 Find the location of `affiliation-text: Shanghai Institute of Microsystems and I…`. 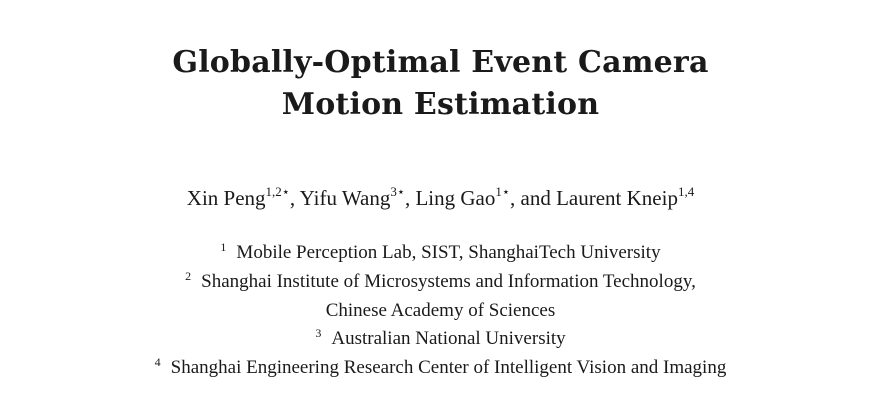

affiliation-text: Shanghai Institute of Microsystems and I… is located at coordinates (448, 281).